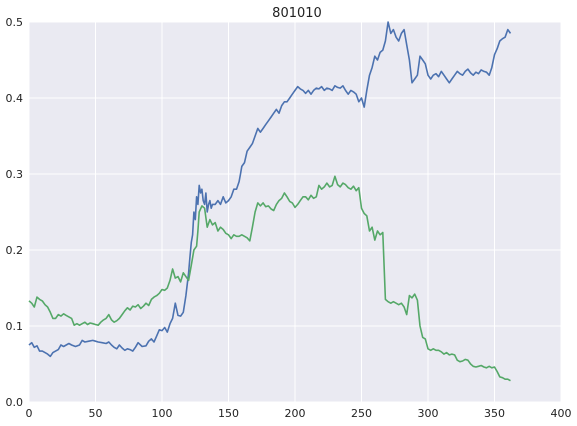 The height and width of the screenshot is (426, 577). Describe the element at coordinates (15, 98) in the screenshot. I see `y-tick-label: 0.4` at that location.